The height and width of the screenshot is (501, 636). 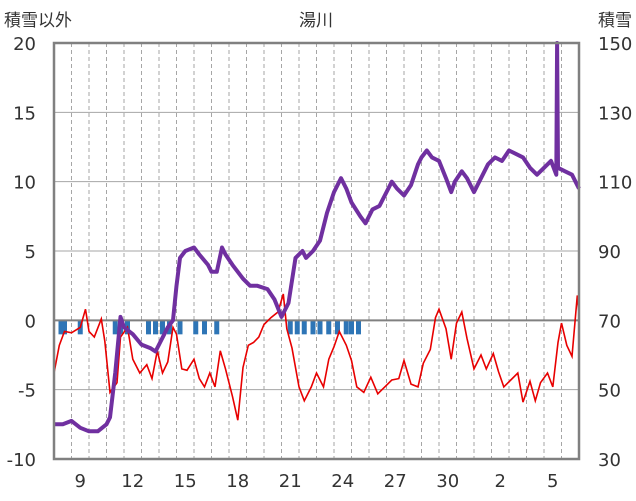 I want to click on x-tick-label: 30, so click(x=447, y=481).